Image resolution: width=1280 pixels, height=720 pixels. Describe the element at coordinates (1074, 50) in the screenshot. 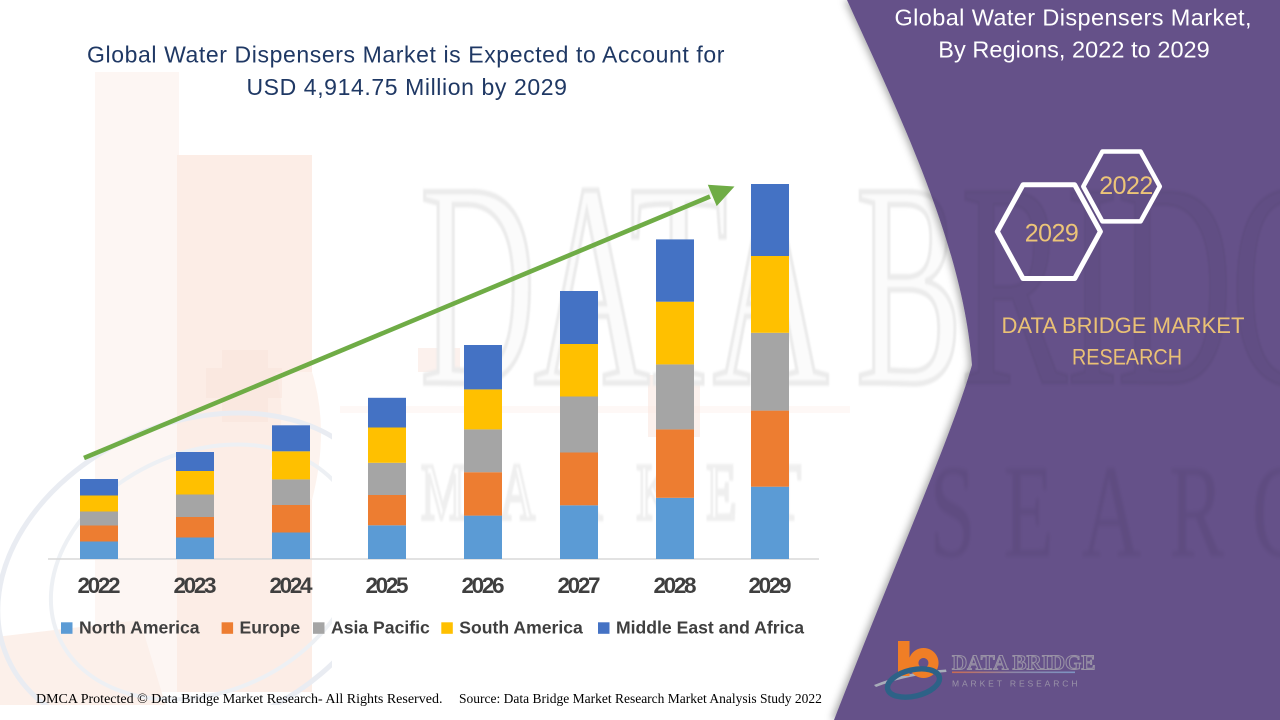

I see `svg-text: By Regions, 2022 to 2029` at that location.